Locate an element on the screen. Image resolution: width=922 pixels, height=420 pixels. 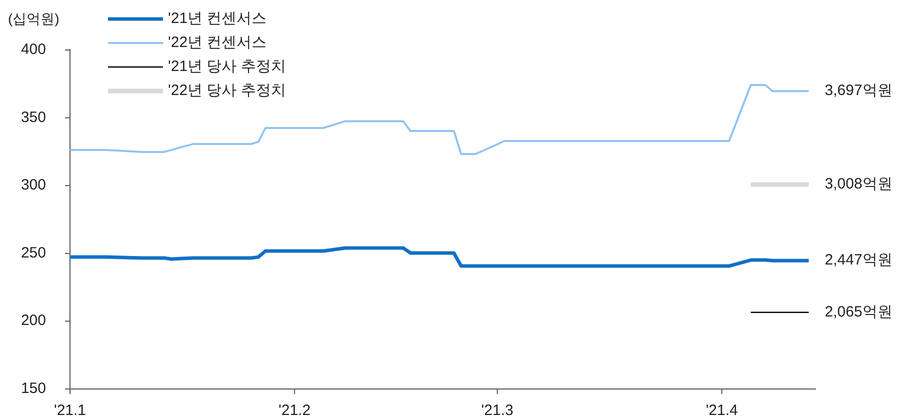
y-tick-label: 150 is located at coordinates (33, 388).